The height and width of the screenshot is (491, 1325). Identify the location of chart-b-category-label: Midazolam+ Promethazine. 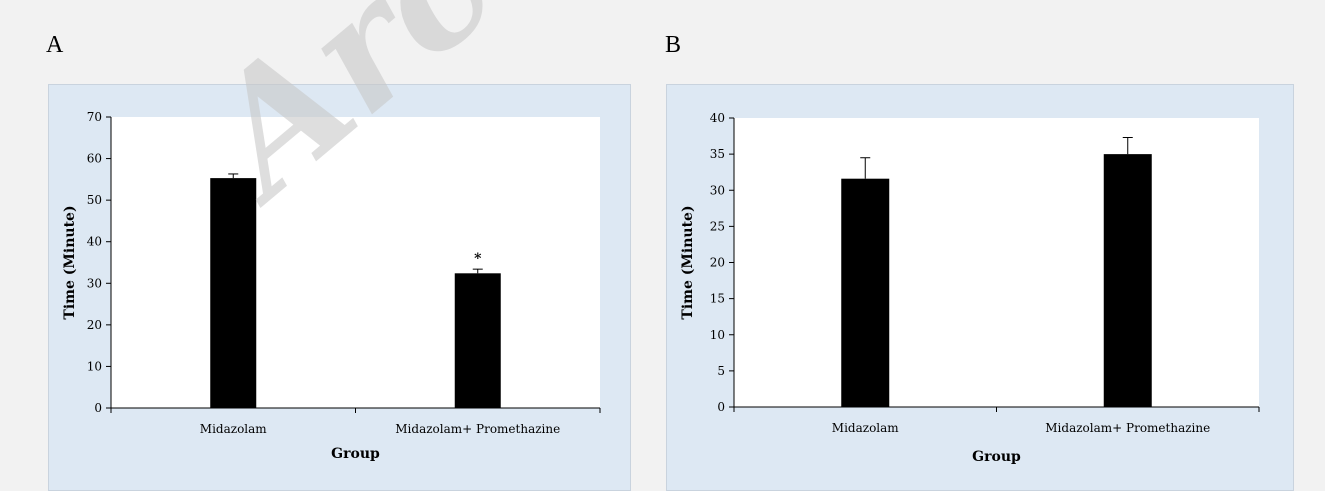
(1127, 428).